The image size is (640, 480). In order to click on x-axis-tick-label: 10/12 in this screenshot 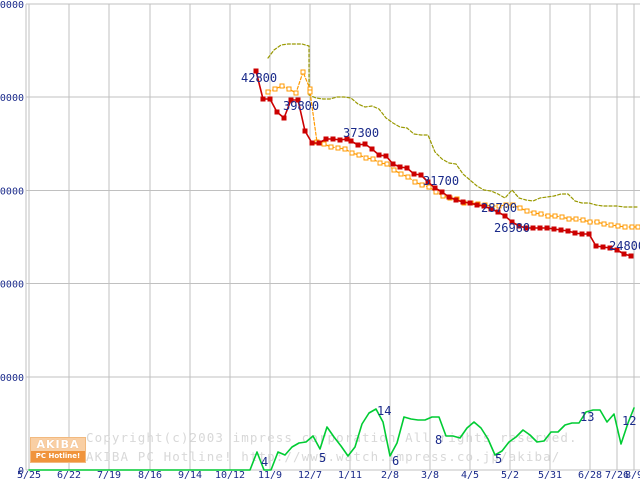, I will do `click(230, 475)`.